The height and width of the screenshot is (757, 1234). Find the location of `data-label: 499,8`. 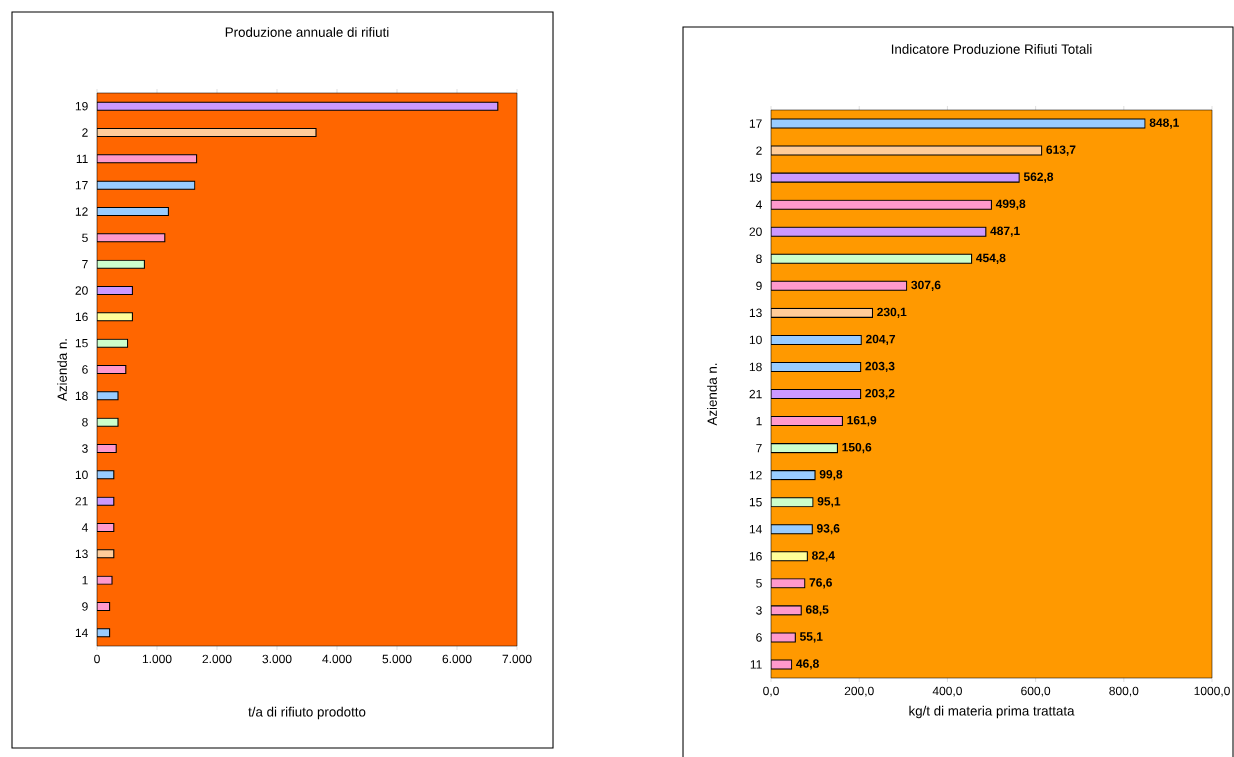

data-label: 499,8 is located at coordinates (1010, 204).